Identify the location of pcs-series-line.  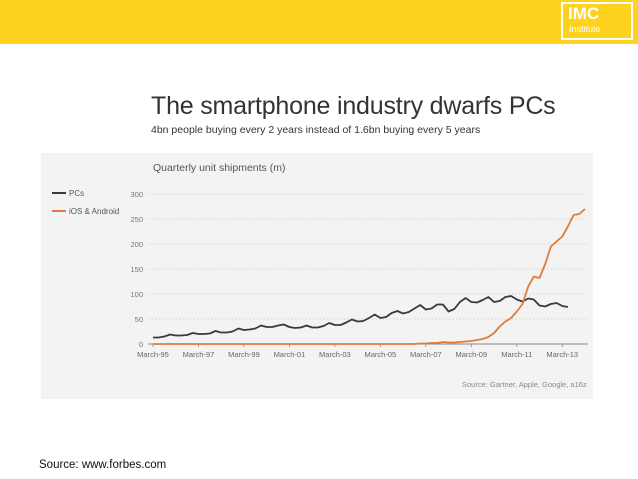
(361, 317).